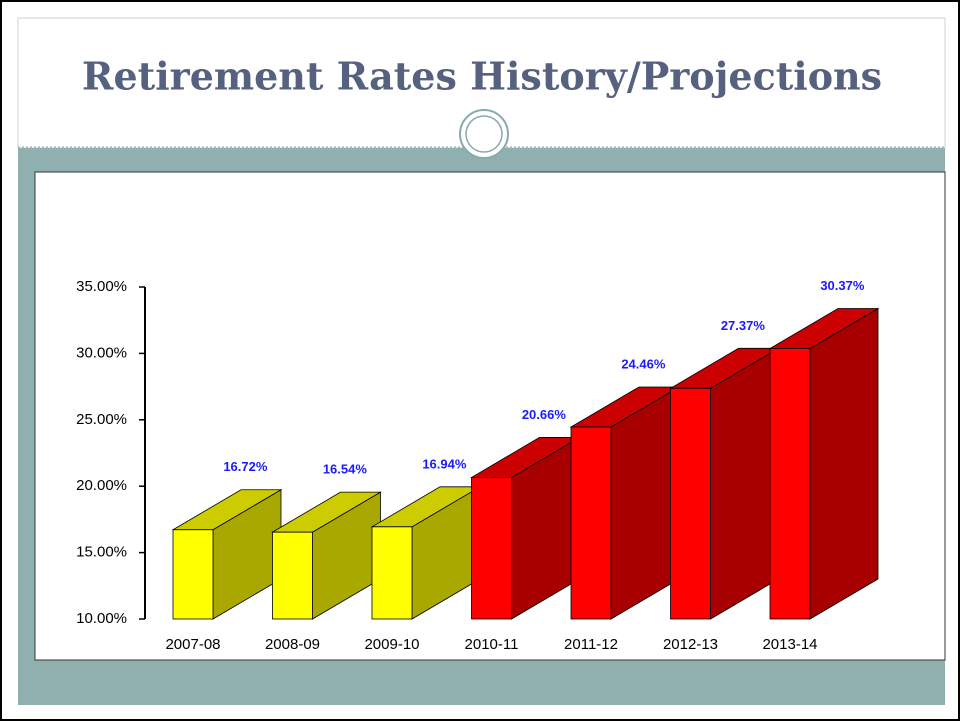 The width and height of the screenshot is (960, 721). What do you see at coordinates (643, 363) in the screenshot?
I see `value-label: 24.46%` at bounding box center [643, 363].